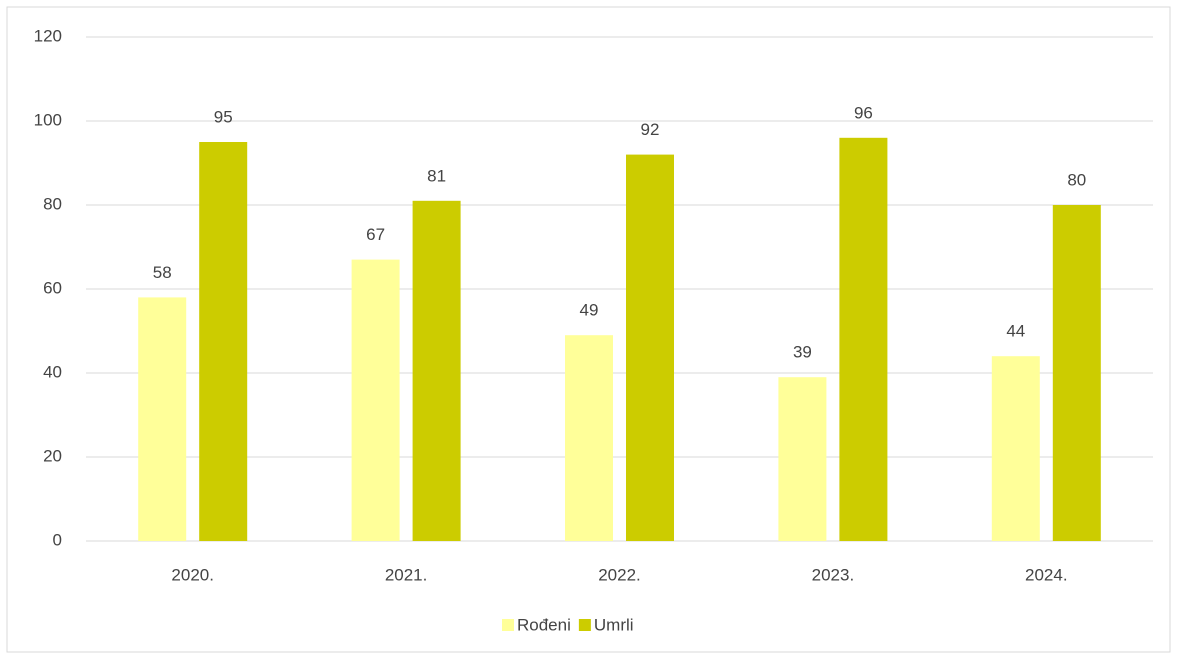 Image resolution: width=1177 pixels, height=659 pixels. What do you see at coordinates (48, 35) in the screenshot?
I see `y-tick-label: 120` at bounding box center [48, 35].